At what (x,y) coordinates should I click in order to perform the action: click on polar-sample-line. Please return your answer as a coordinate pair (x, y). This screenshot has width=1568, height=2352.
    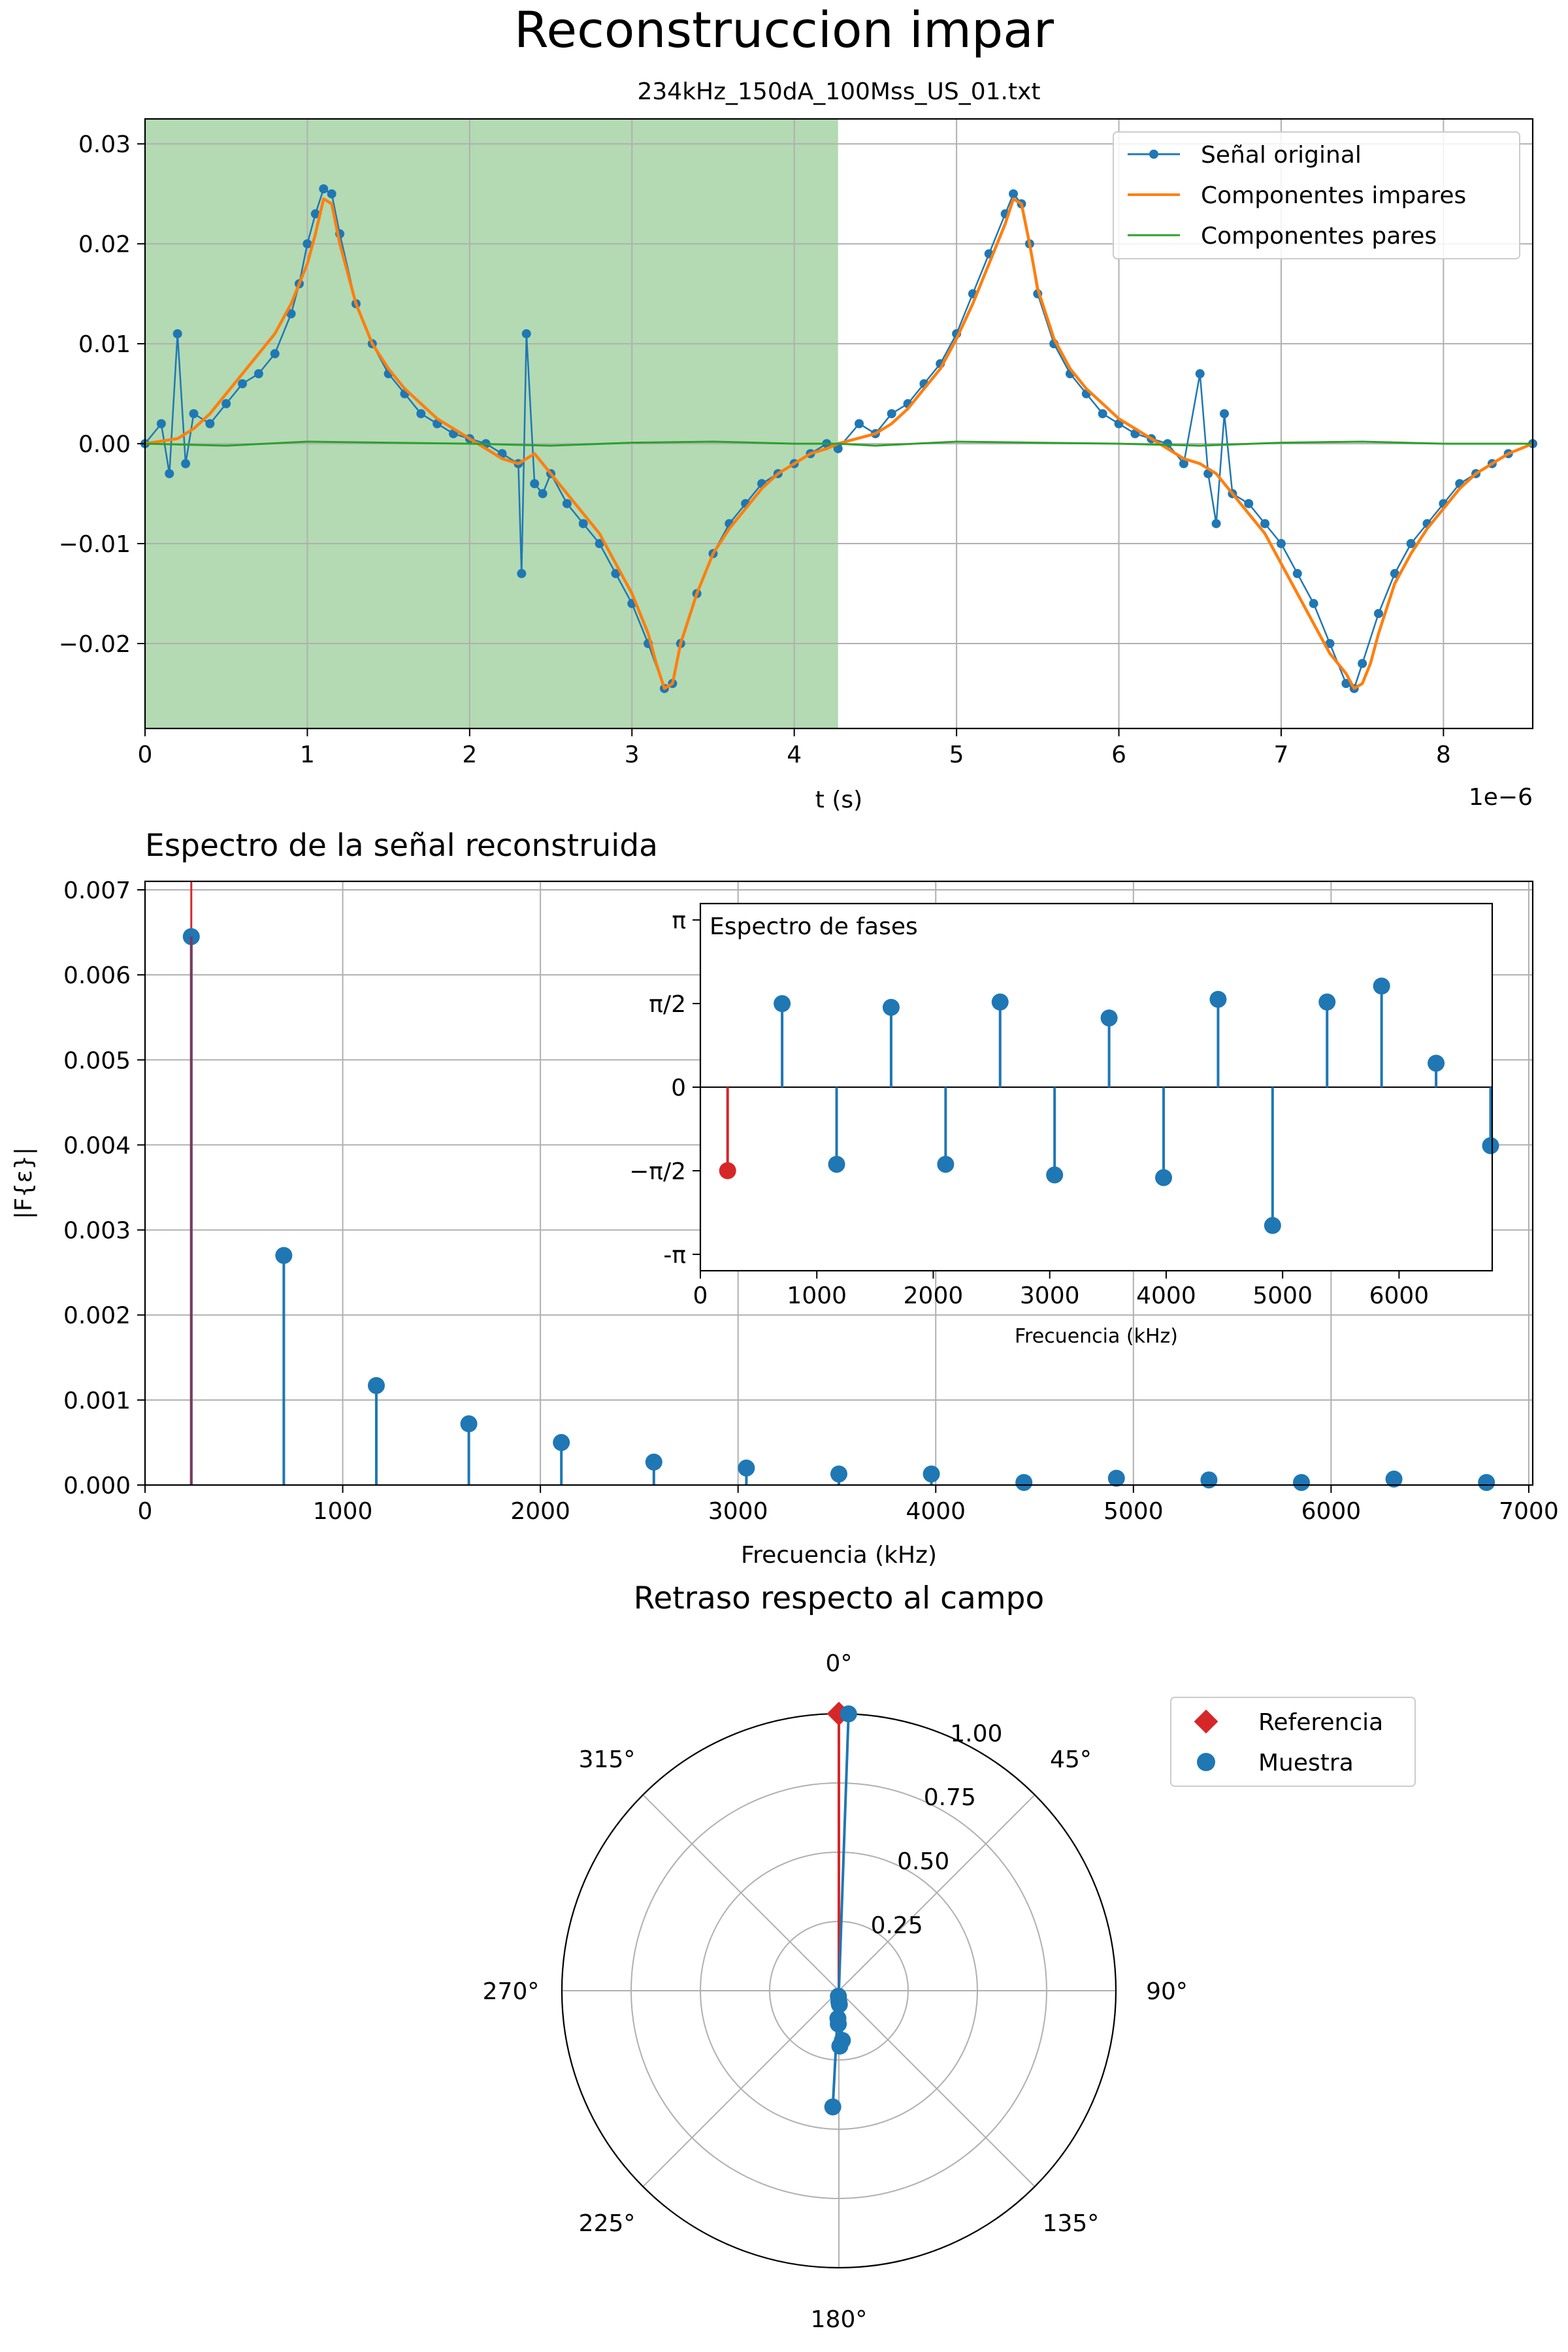
    Looking at the image, I should click on (844, 1852).